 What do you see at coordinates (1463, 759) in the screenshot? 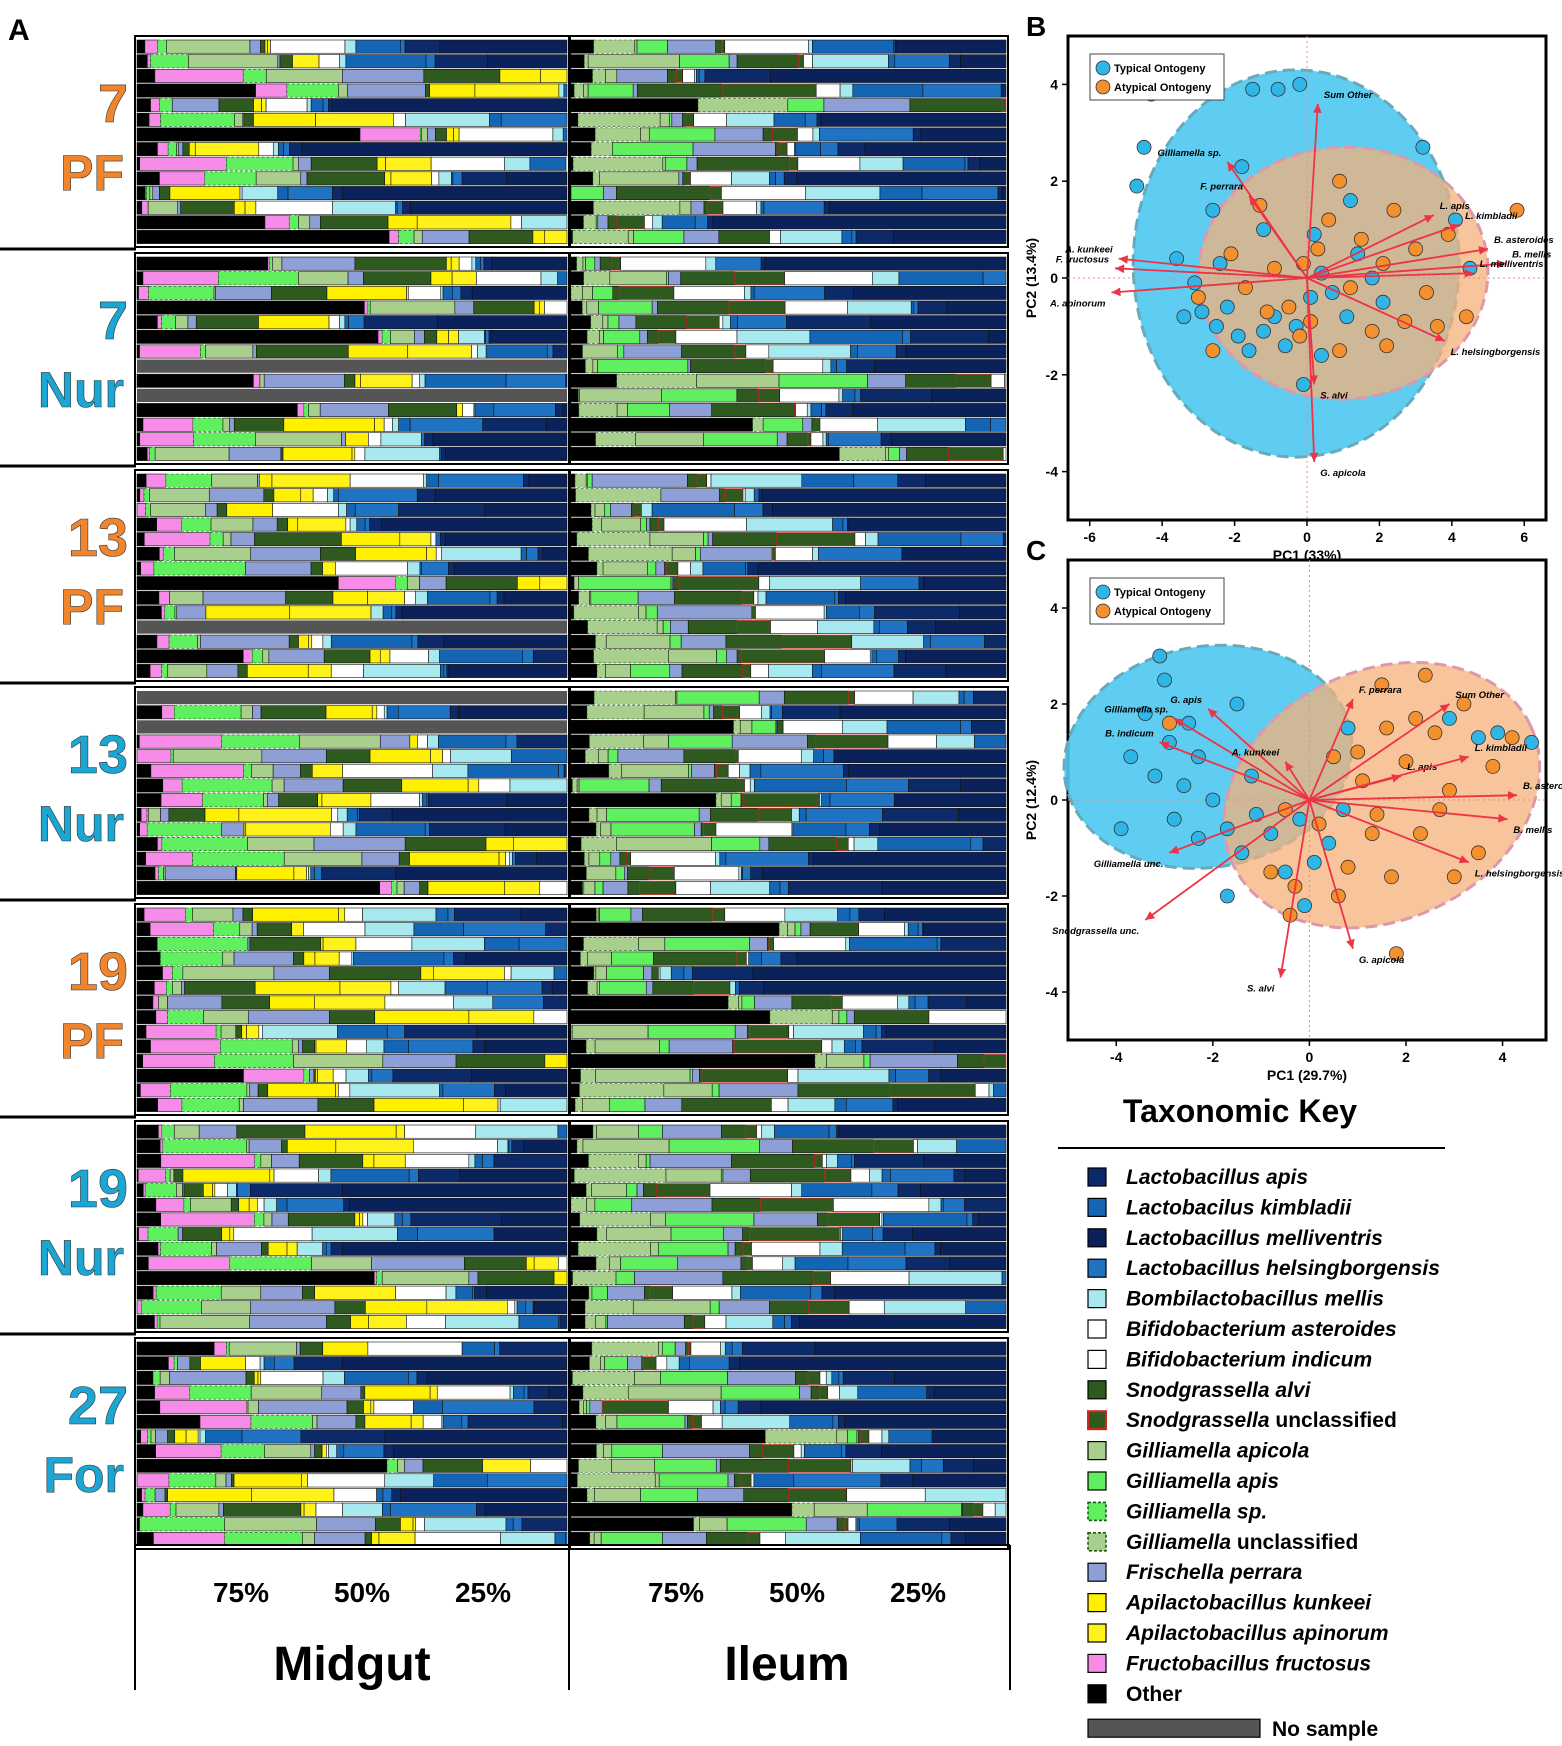
I see `loading-arrowhead` at bounding box center [1463, 759].